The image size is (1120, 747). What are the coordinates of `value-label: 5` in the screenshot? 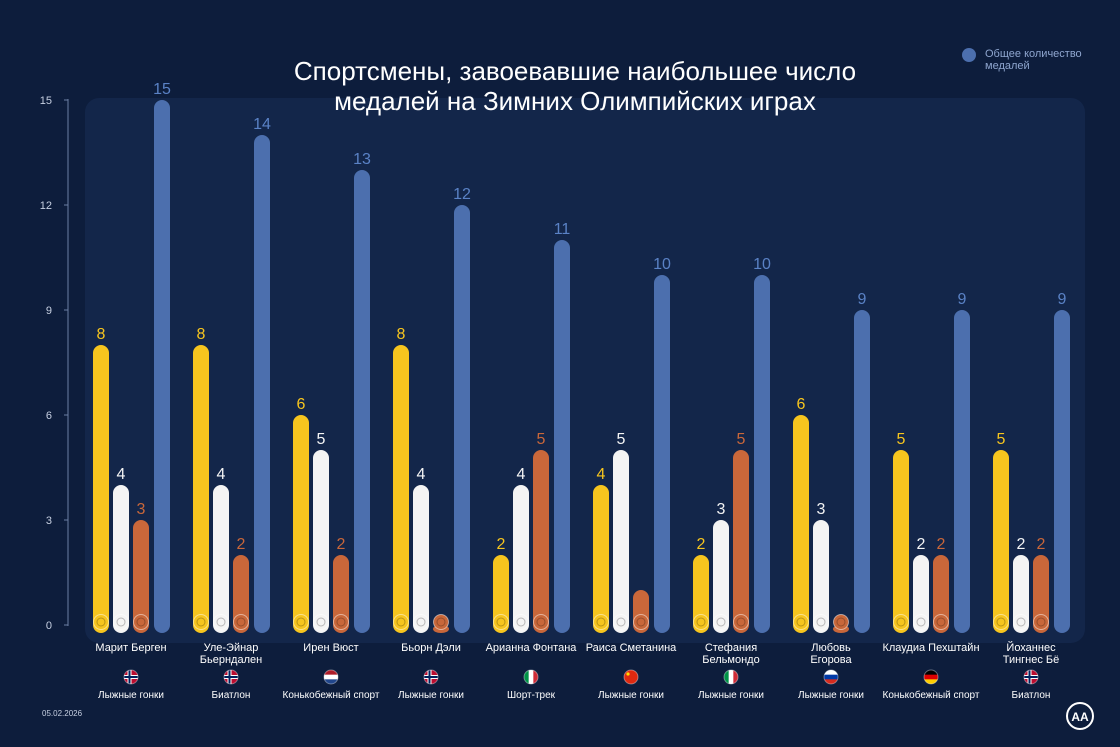 It's located at (541, 439).